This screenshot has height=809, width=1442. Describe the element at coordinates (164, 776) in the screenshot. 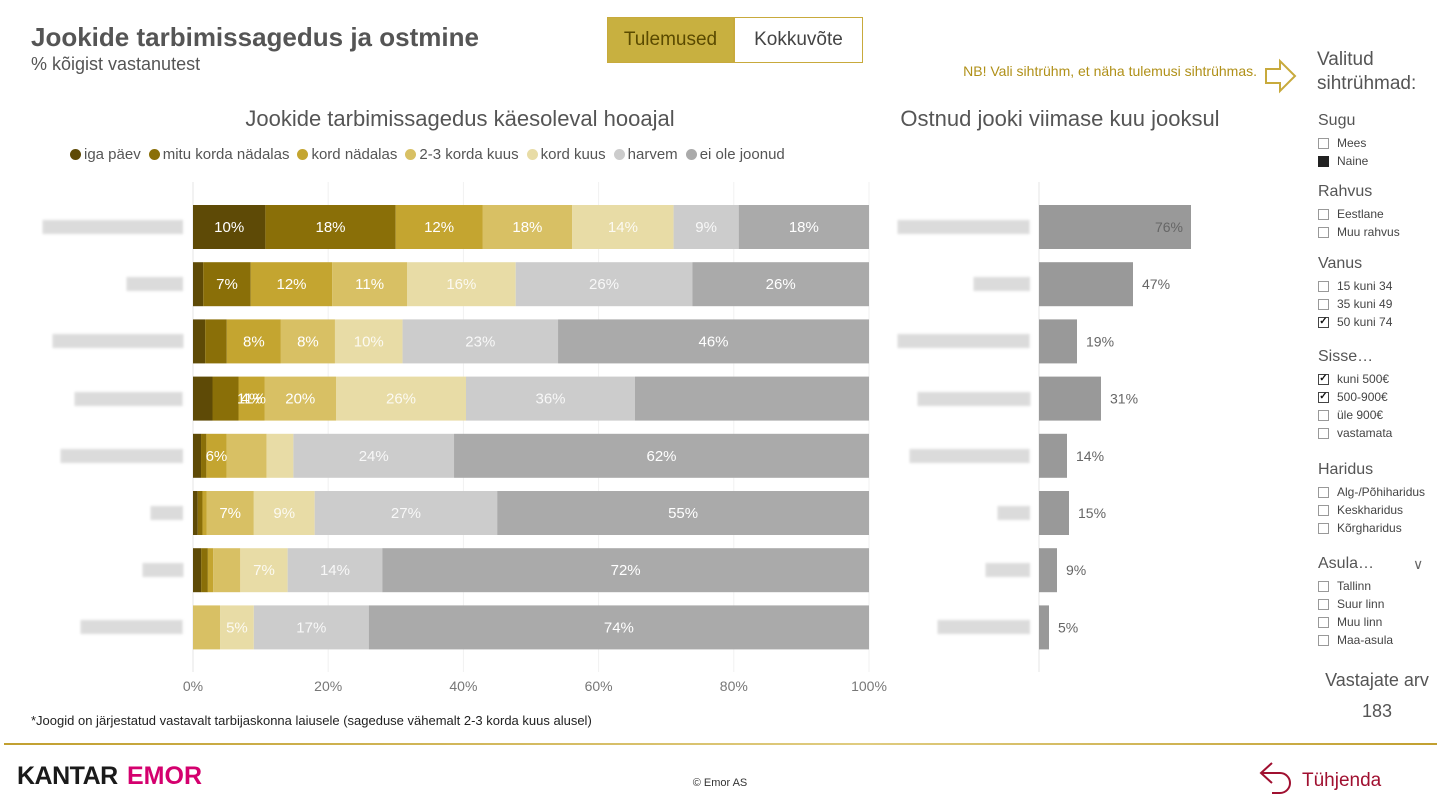

I see `logo-emor: EMOR` at that location.